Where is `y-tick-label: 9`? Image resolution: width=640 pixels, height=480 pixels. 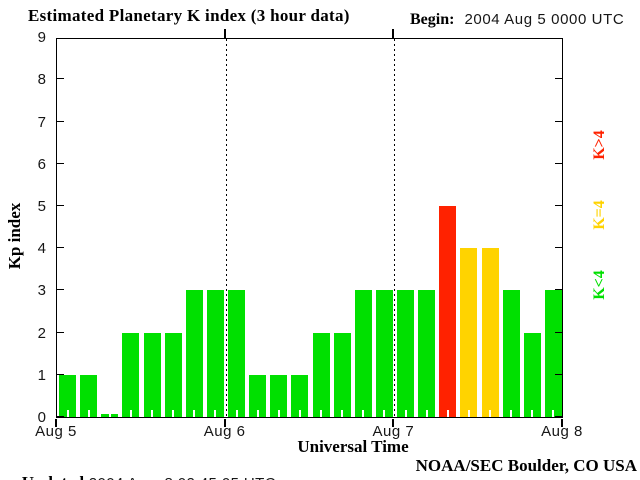 y-tick-label: 9 is located at coordinates (41, 38).